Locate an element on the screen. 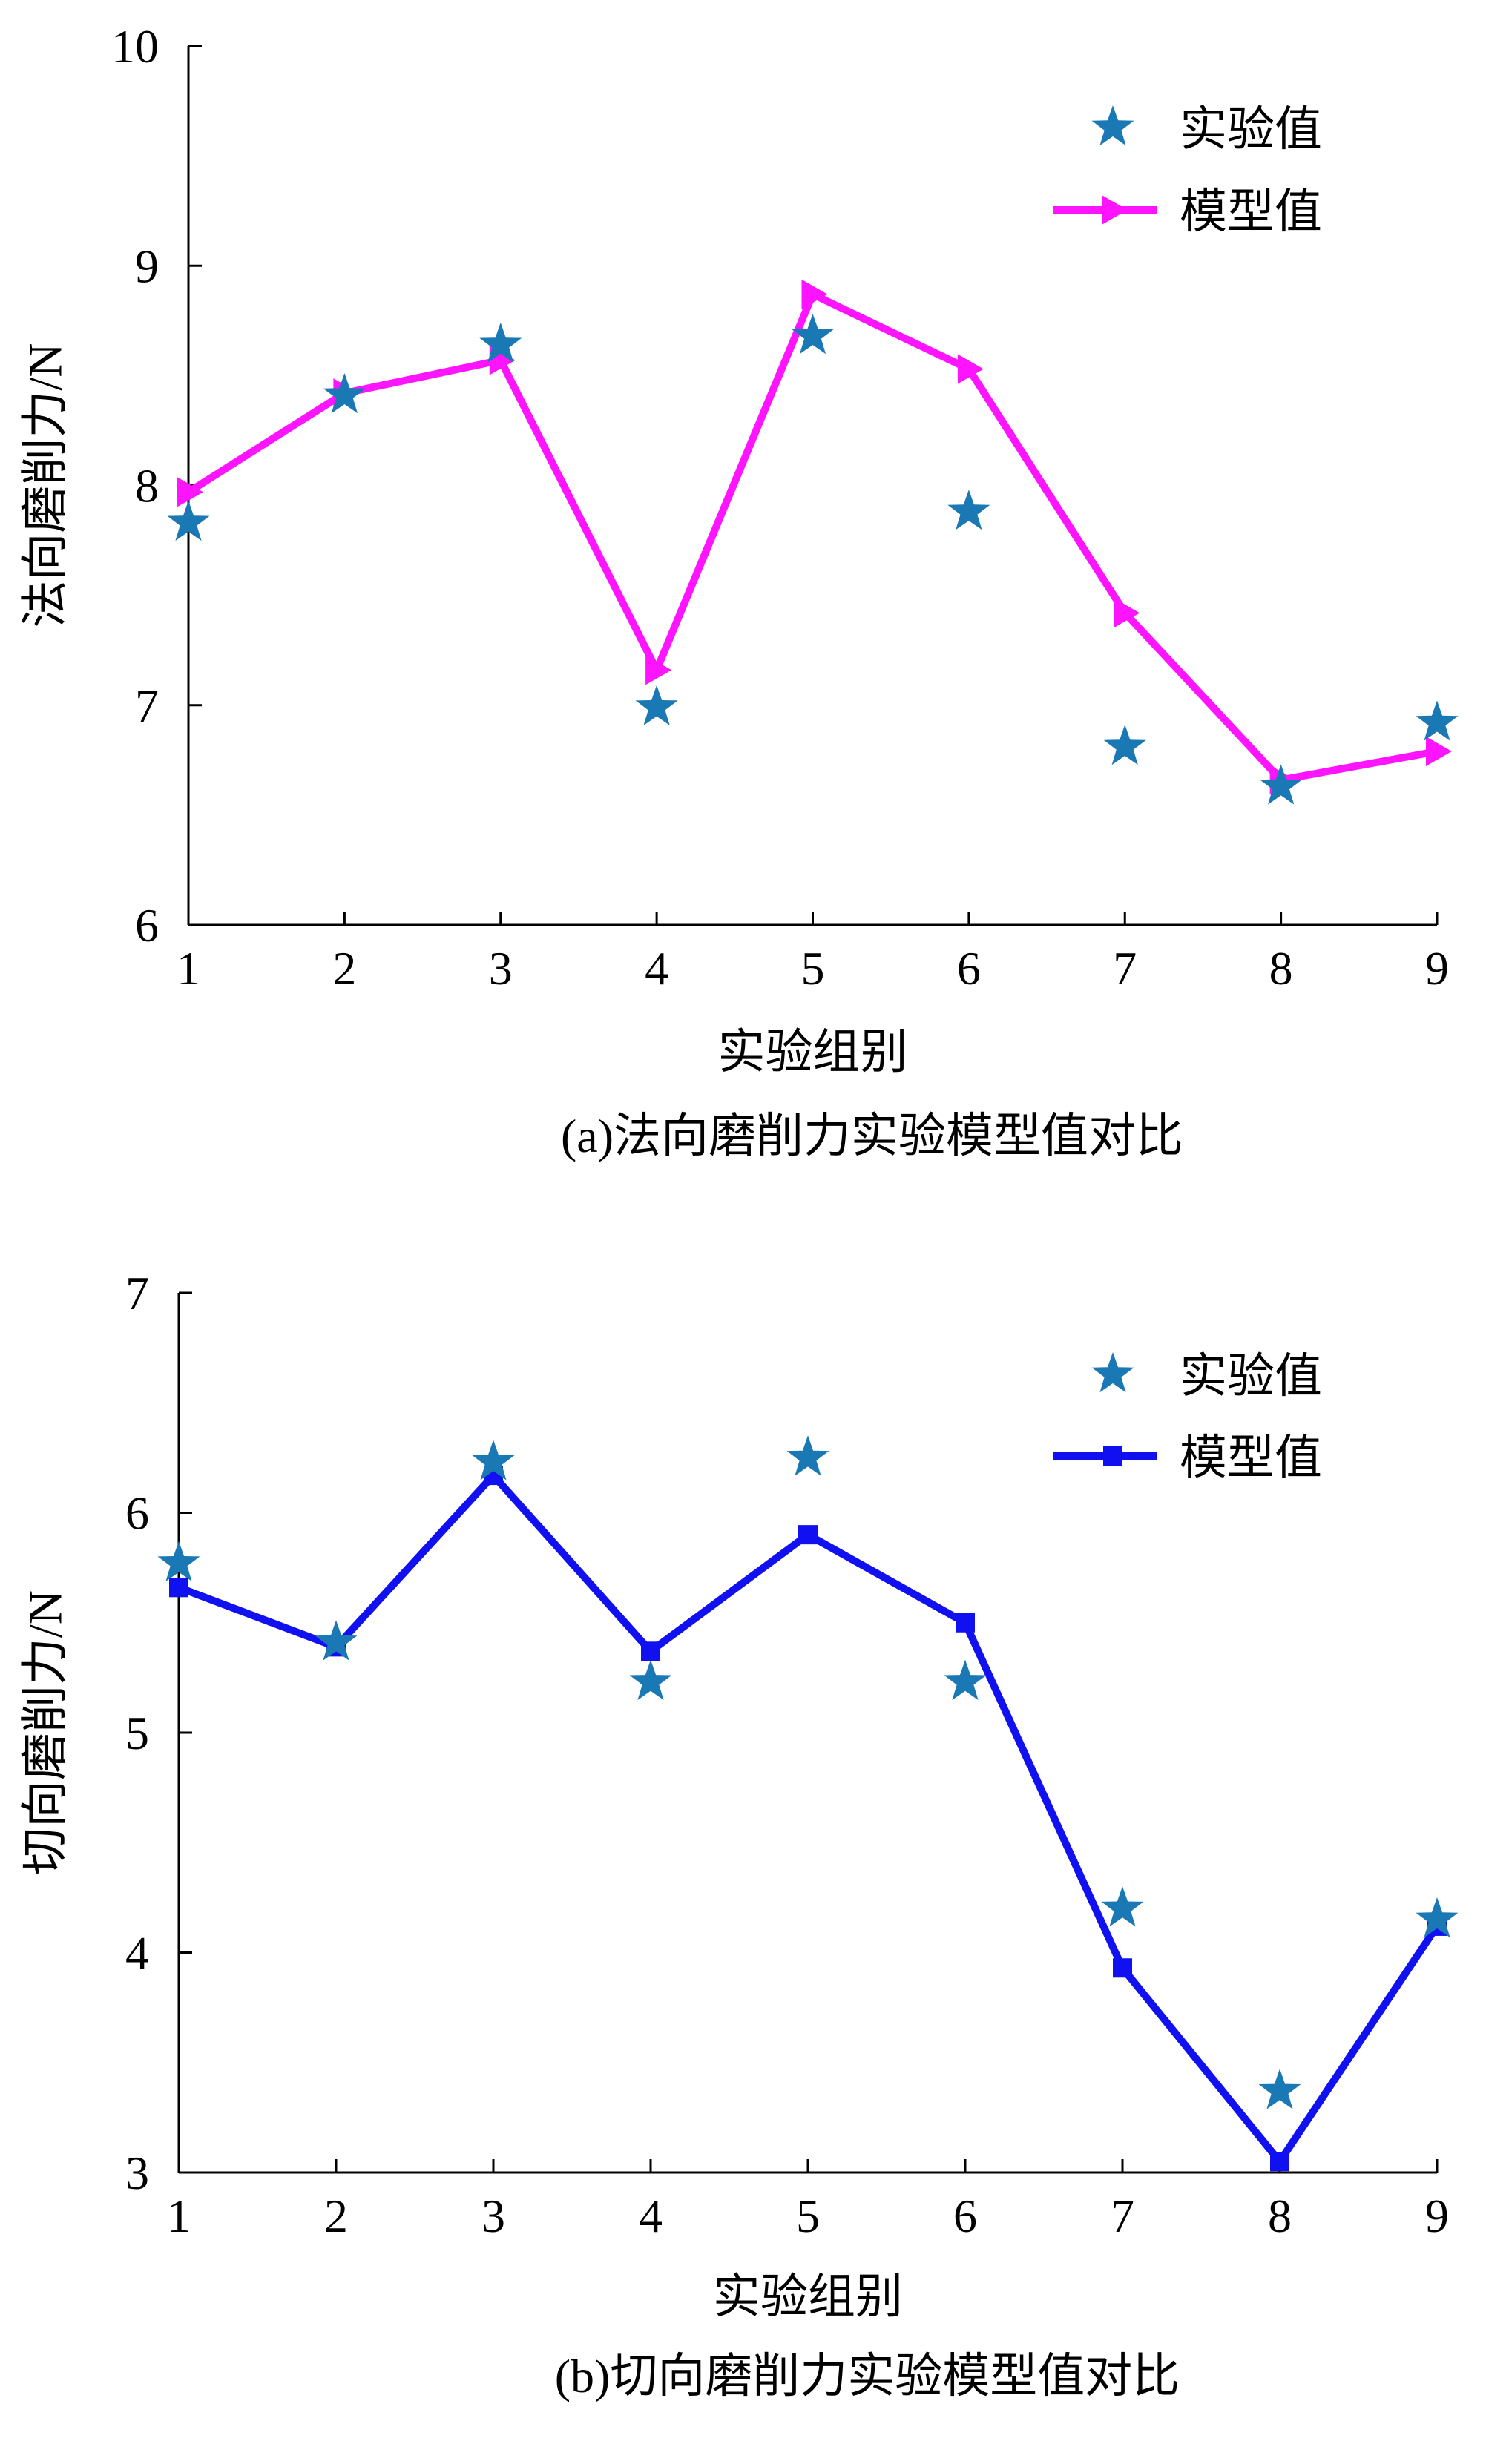 This screenshot has width=1486, height=2464. chart-caption: (b)切向磨削力实验模型值对比 is located at coordinates (868, 2376).